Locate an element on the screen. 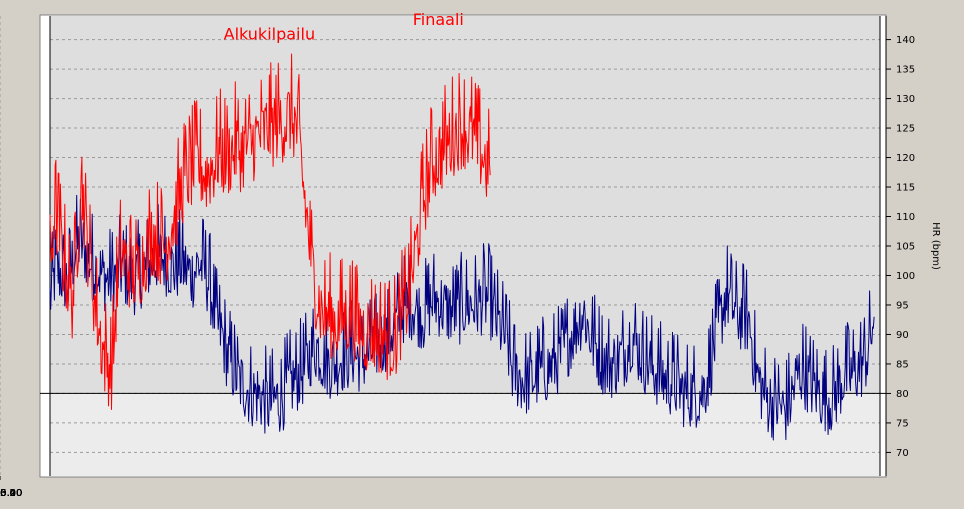  x-tick-label: 01:40.00 is located at coordinates (11, 493).